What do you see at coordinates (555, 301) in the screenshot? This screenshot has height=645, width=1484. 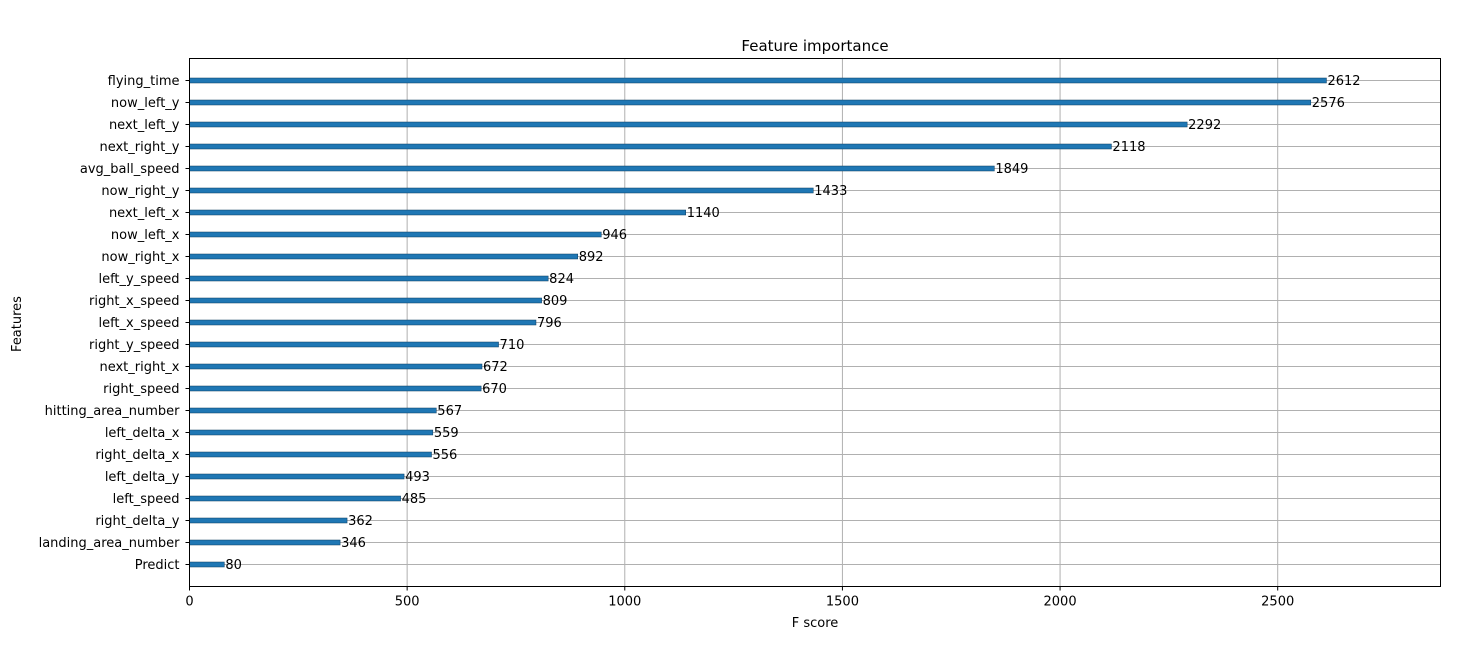 I see `bar-value-label: 809` at bounding box center [555, 301].